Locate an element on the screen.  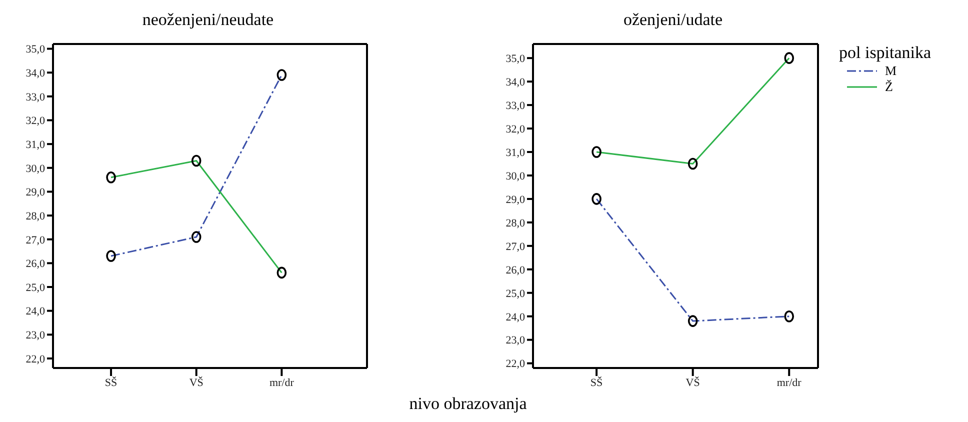
legend-label: M is located at coordinates (891, 71).